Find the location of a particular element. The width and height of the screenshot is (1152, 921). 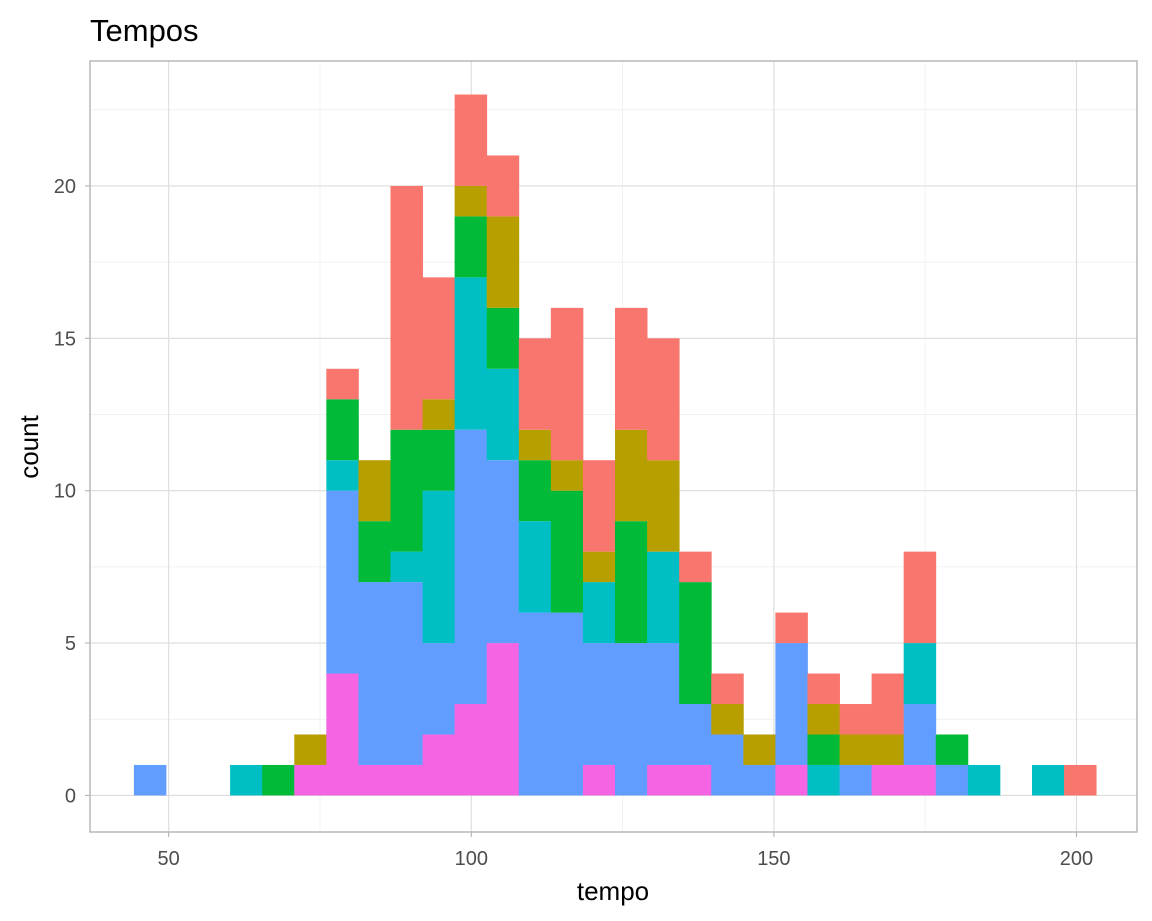

y-tick-label: 20 is located at coordinates (65, 187).